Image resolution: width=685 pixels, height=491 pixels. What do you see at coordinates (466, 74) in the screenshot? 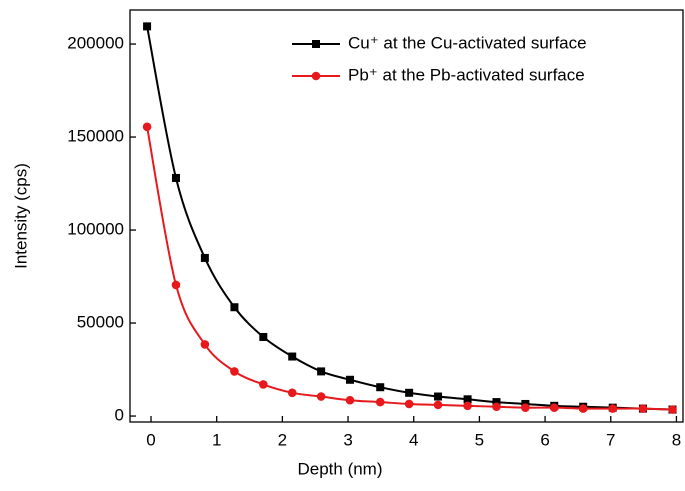
I see `legend-label: Pb⁺ at the Pb-activated surface` at bounding box center [466, 74].